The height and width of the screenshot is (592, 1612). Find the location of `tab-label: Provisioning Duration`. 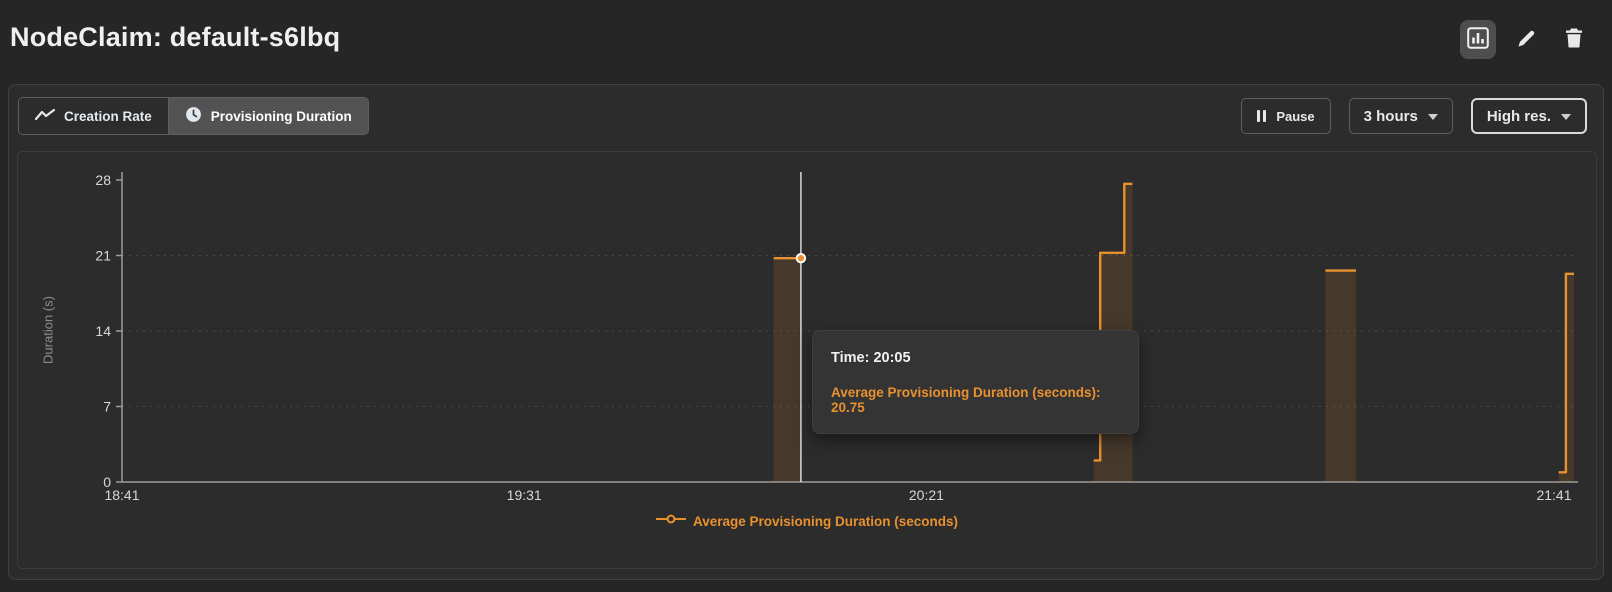

tab-label: Provisioning Duration is located at coordinates (281, 116).